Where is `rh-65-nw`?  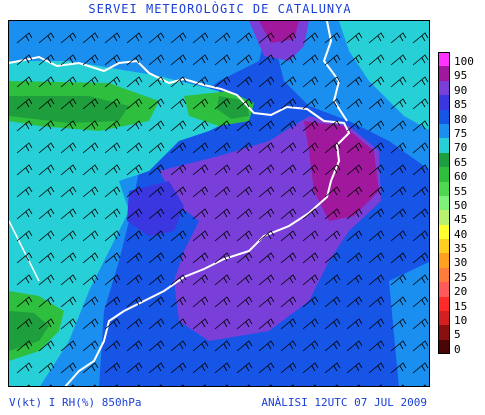 rh-65-nw is located at coordinates (69, 109).